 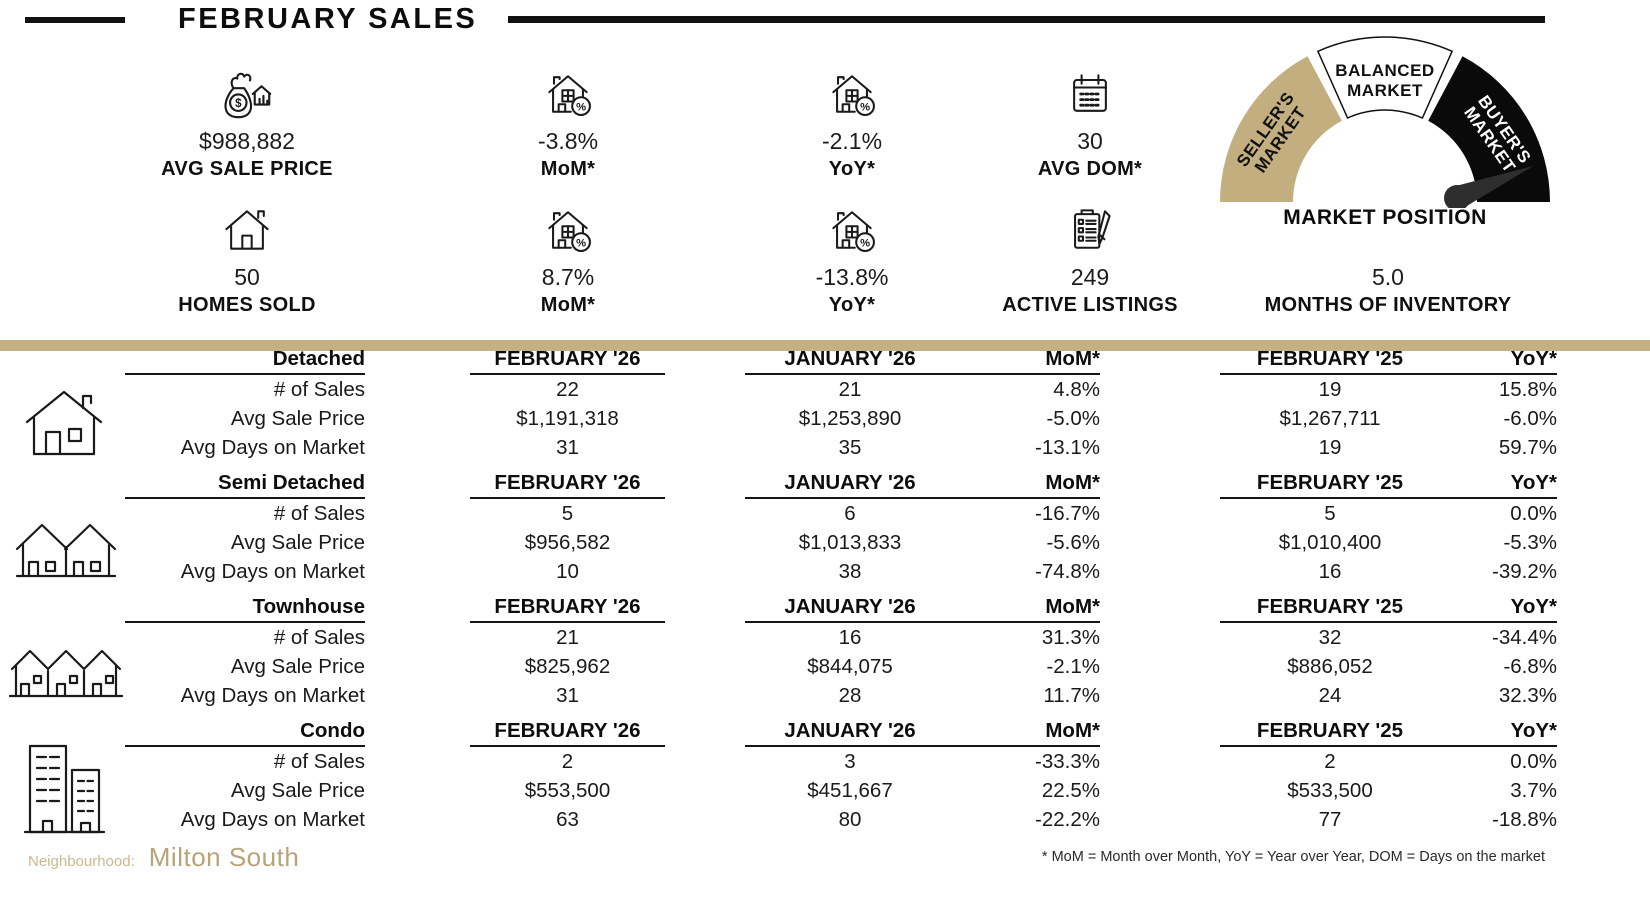 What do you see at coordinates (1090, 141) in the screenshot?
I see `stat-value: 30` at bounding box center [1090, 141].